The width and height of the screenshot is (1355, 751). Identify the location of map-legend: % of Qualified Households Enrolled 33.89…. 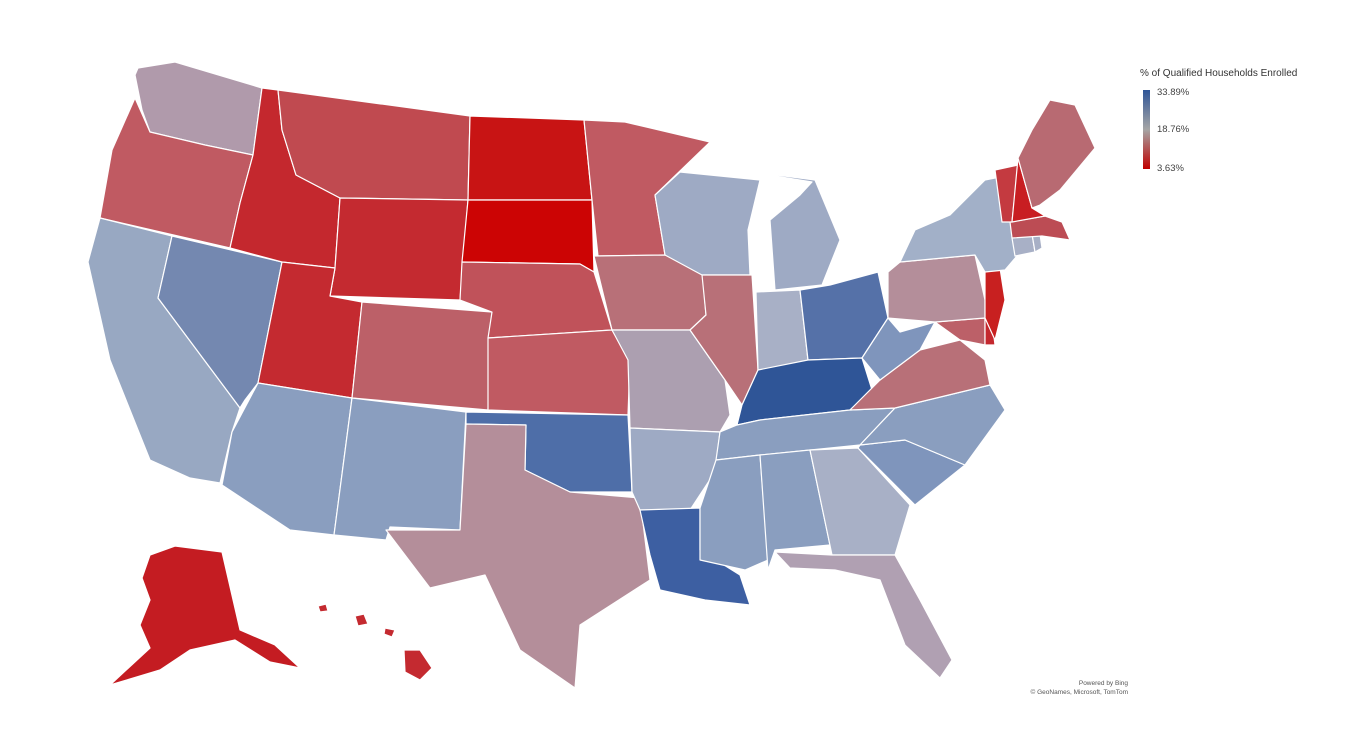
(1240, 121).